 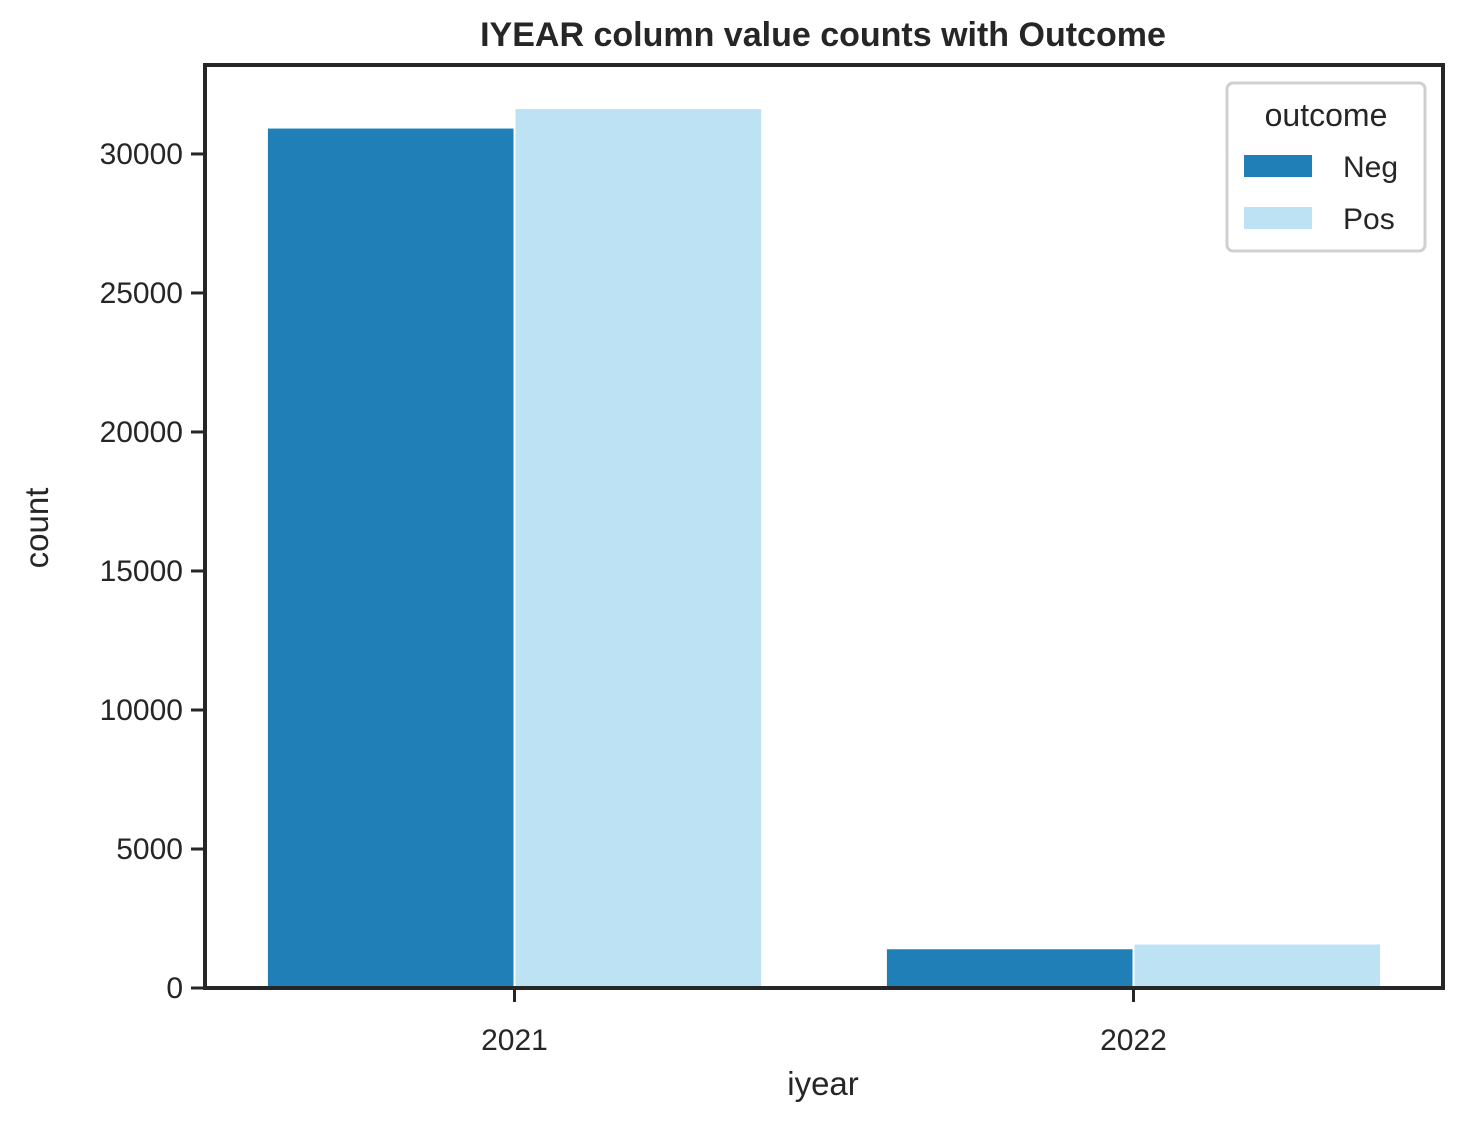 I want to click on legend-items: Neg Pos, so click(x=1321, y=193).